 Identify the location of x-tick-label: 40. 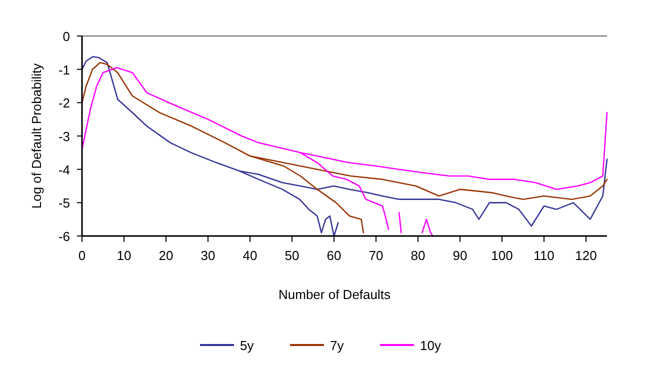
(250, 255).